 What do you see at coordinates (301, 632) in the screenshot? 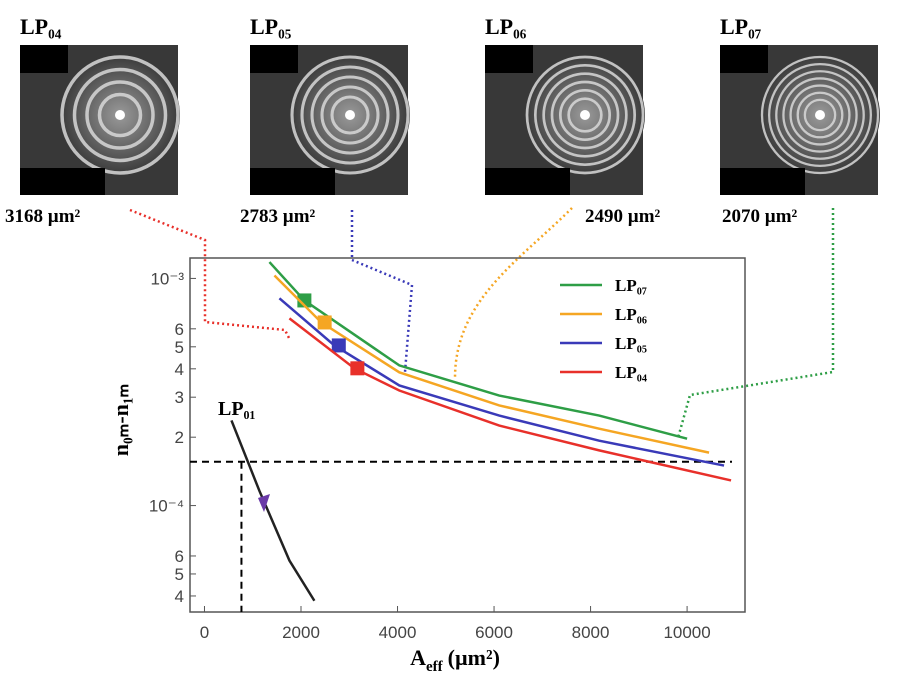
I see `x-tick-label: 2000` at bounding box center [301, 632].